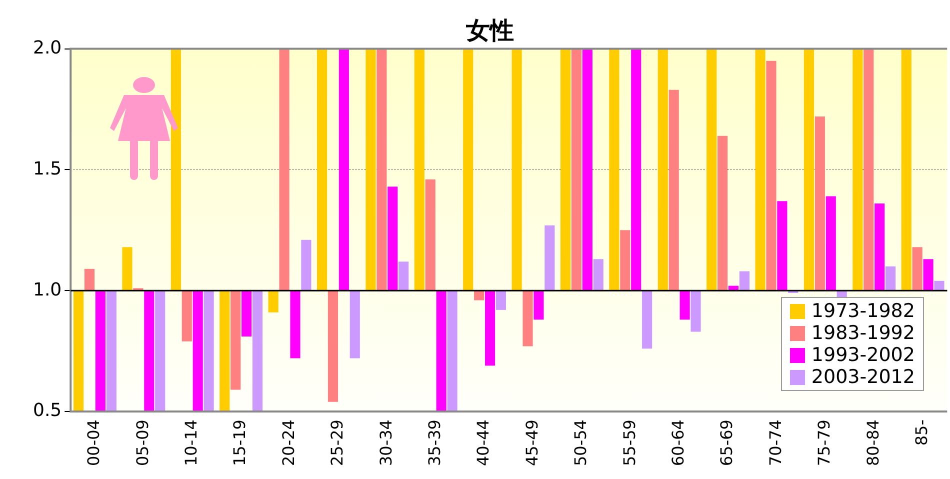  What do you see at coordinates (872, 443) in the screenshot?
I see `x-tick-label: 80-84` at bounding box center [872, 443].